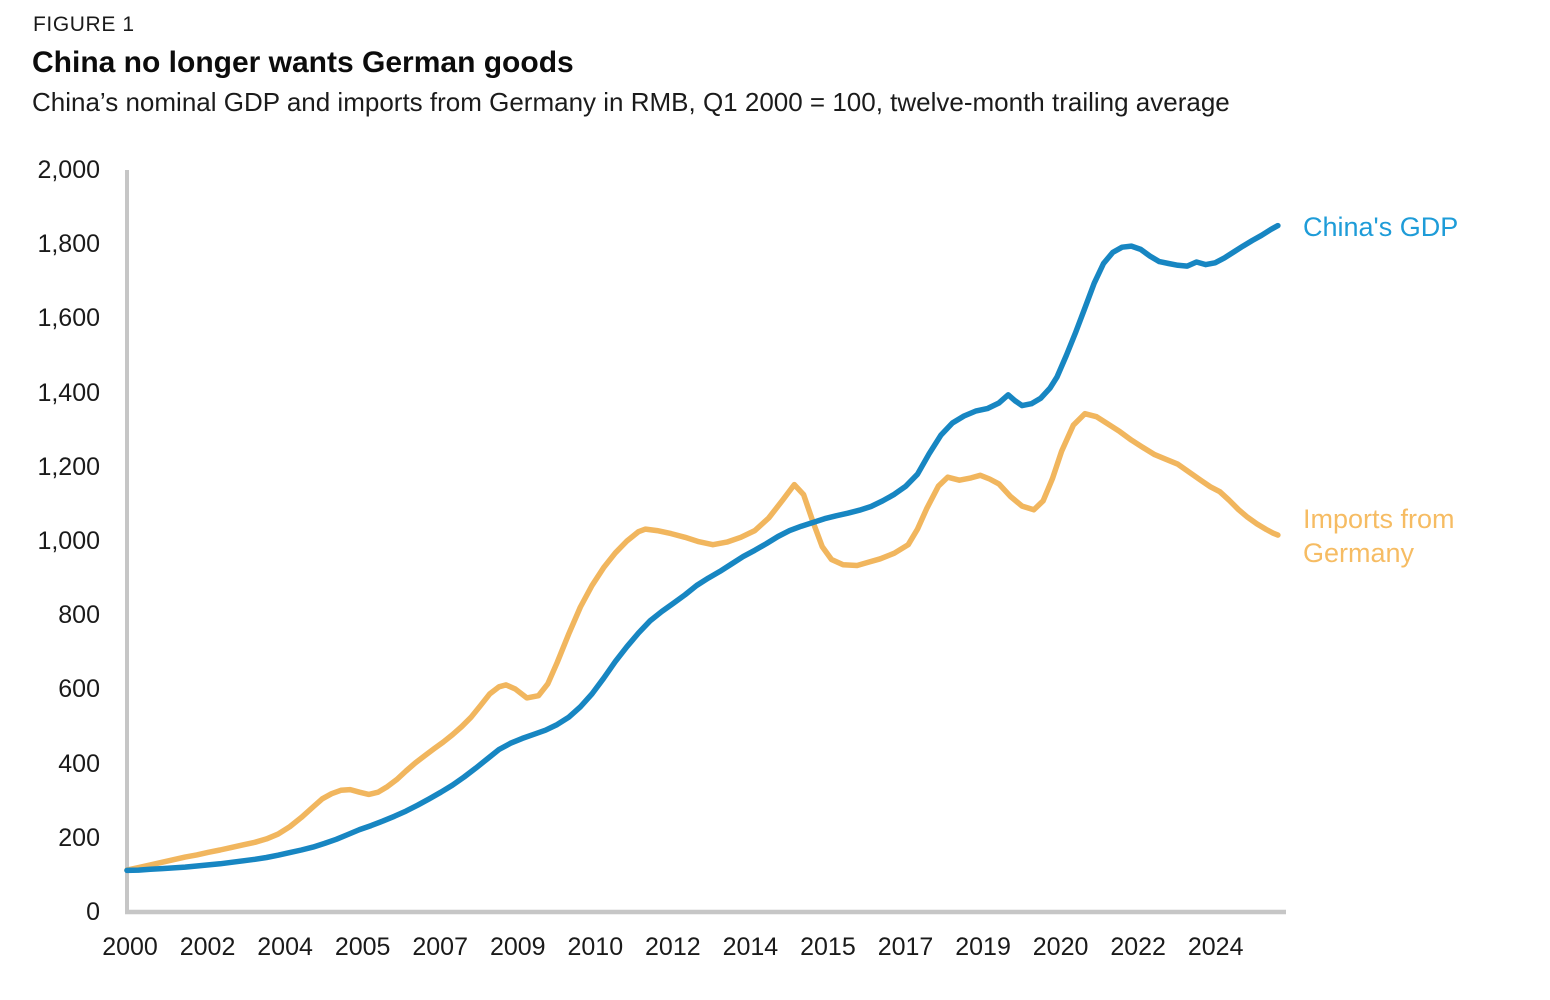 The height and width of the screenshot is (1000, 1550). What do you see at coordinates (1138, 947) in the screenshot?
I see `x-axis-tick-label: 2022` at bounding box center [1138, 947].